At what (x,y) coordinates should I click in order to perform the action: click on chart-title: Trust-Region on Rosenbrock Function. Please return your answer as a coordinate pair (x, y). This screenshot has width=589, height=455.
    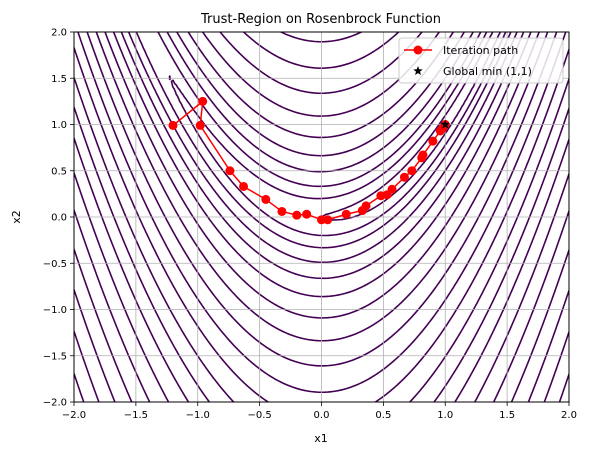
    Looking at the image, I should click on (320, 19).